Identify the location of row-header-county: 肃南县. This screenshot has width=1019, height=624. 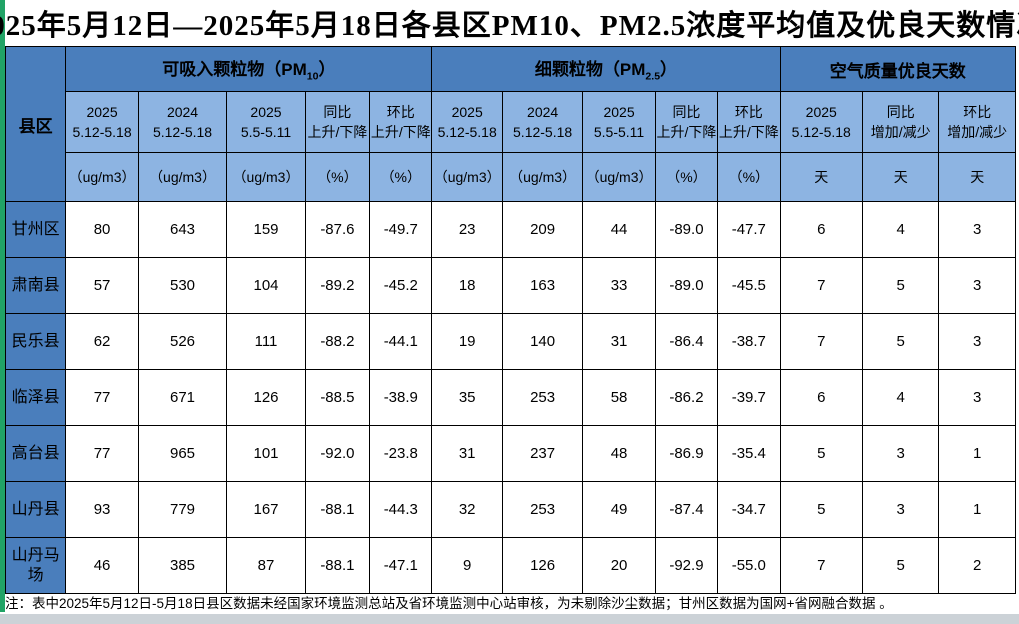
(35, 285).